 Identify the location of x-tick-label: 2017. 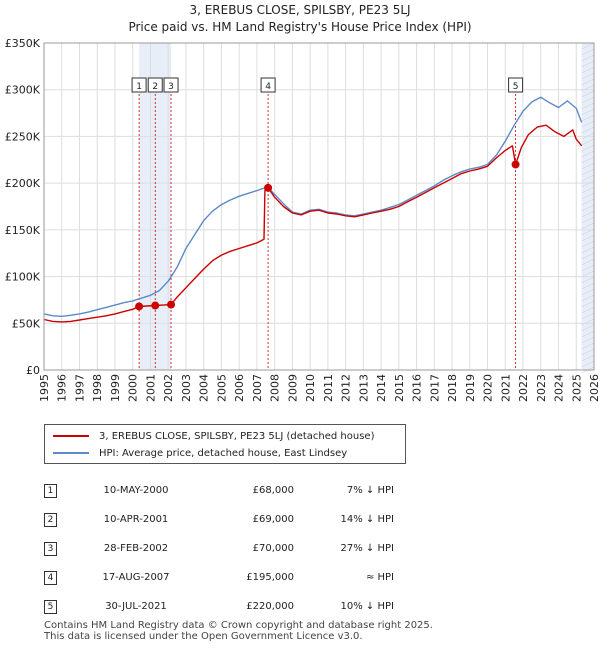
(434, 388).